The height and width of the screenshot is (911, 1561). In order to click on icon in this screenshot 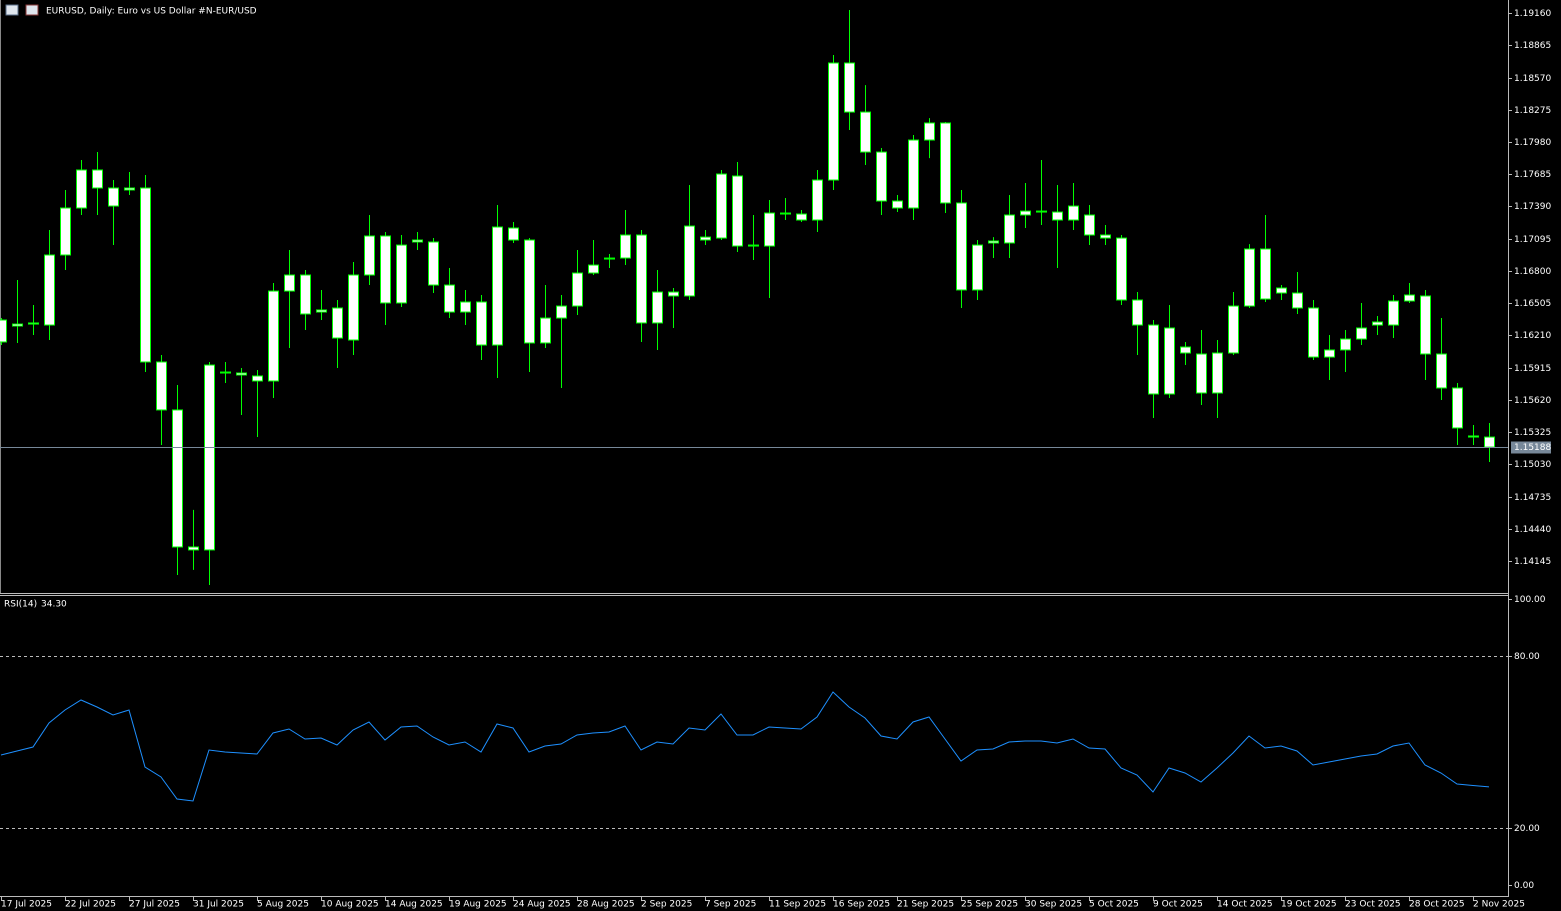, I will do `click(32, 10)`.